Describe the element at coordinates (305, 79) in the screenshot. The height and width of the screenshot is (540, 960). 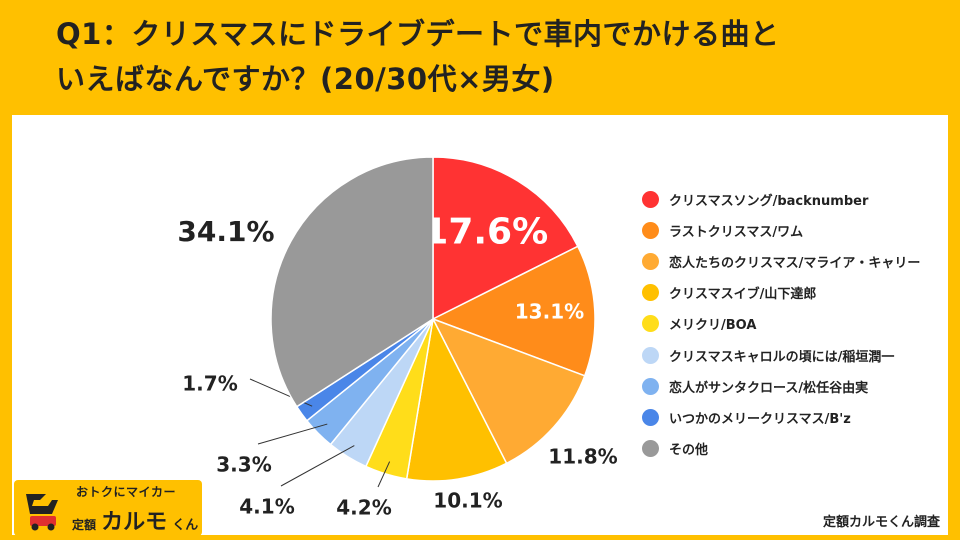
I see `title-line-2: いえばなんですか？(20/30代×男女)` at that location.